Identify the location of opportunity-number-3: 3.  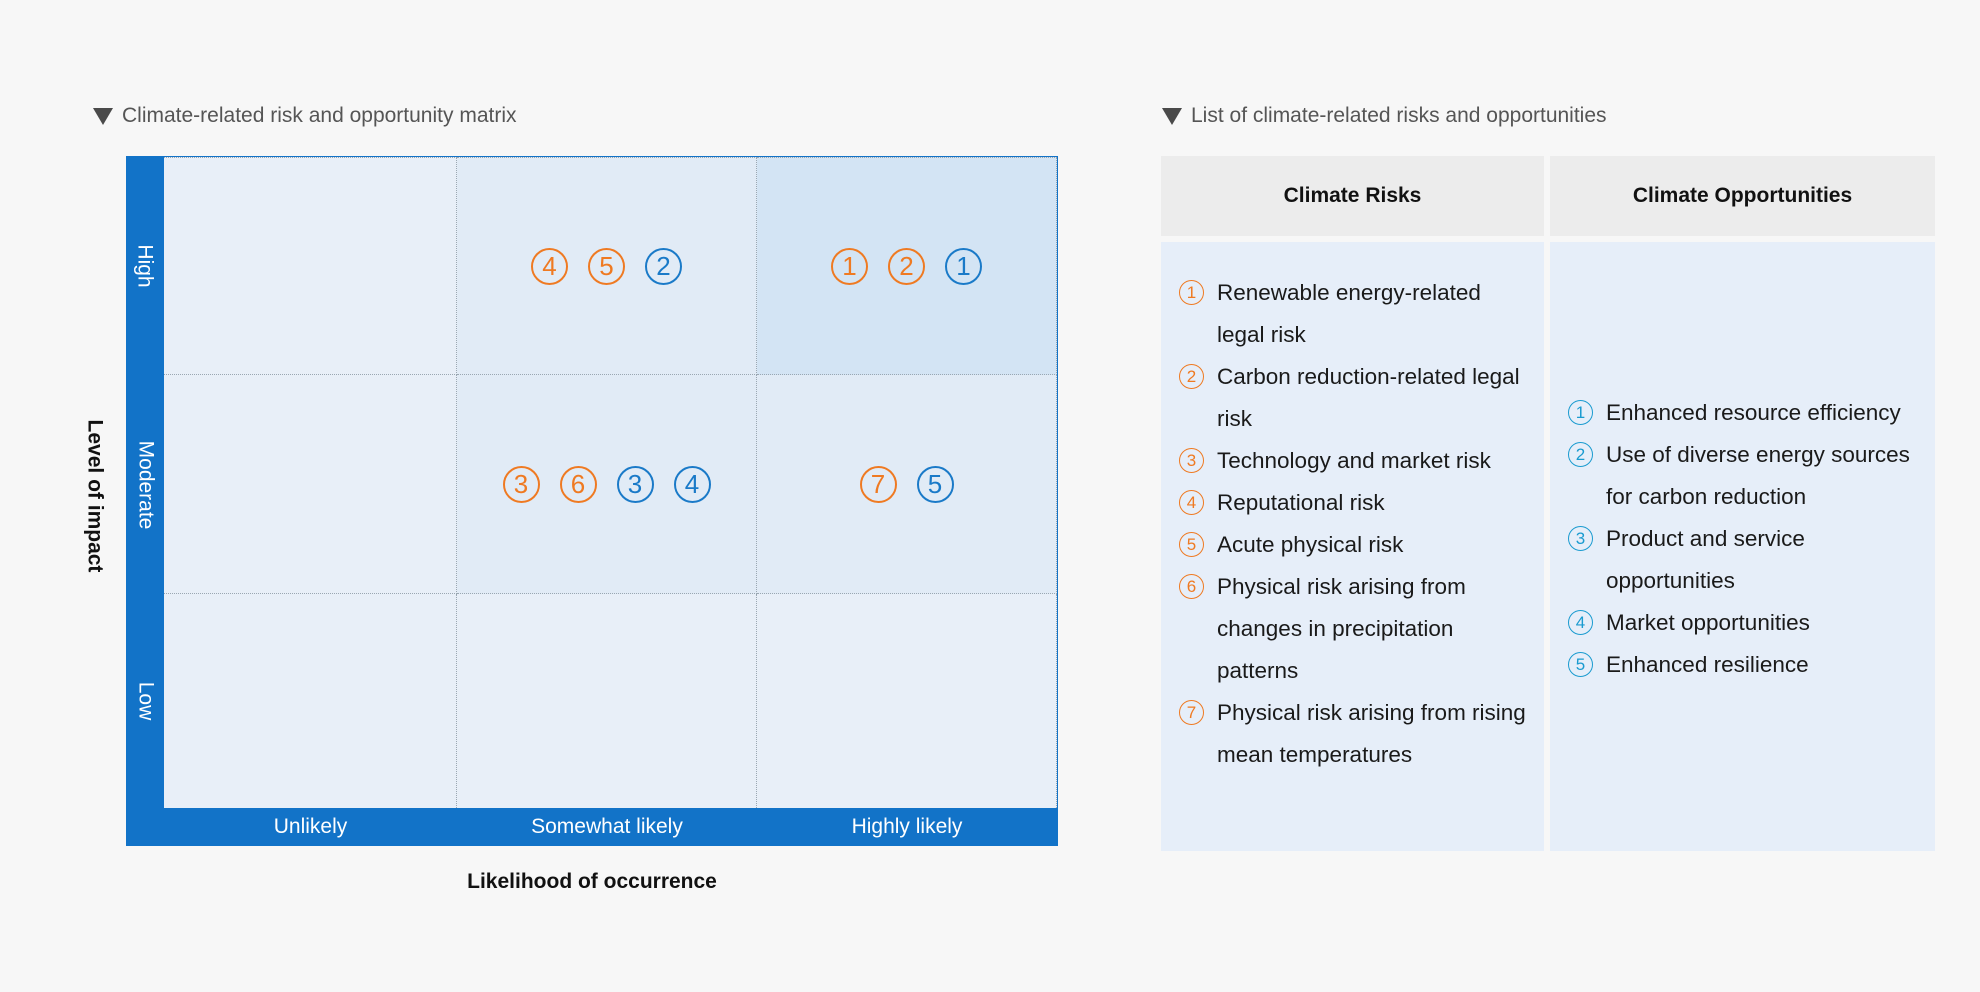
(1580, 538).